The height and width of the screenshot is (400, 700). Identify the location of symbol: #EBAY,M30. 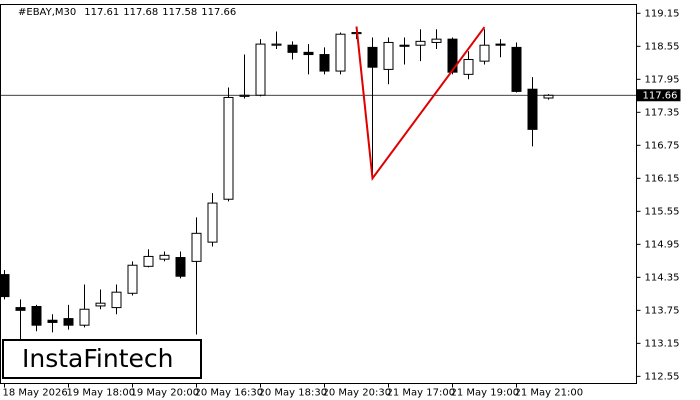
(47, 12).